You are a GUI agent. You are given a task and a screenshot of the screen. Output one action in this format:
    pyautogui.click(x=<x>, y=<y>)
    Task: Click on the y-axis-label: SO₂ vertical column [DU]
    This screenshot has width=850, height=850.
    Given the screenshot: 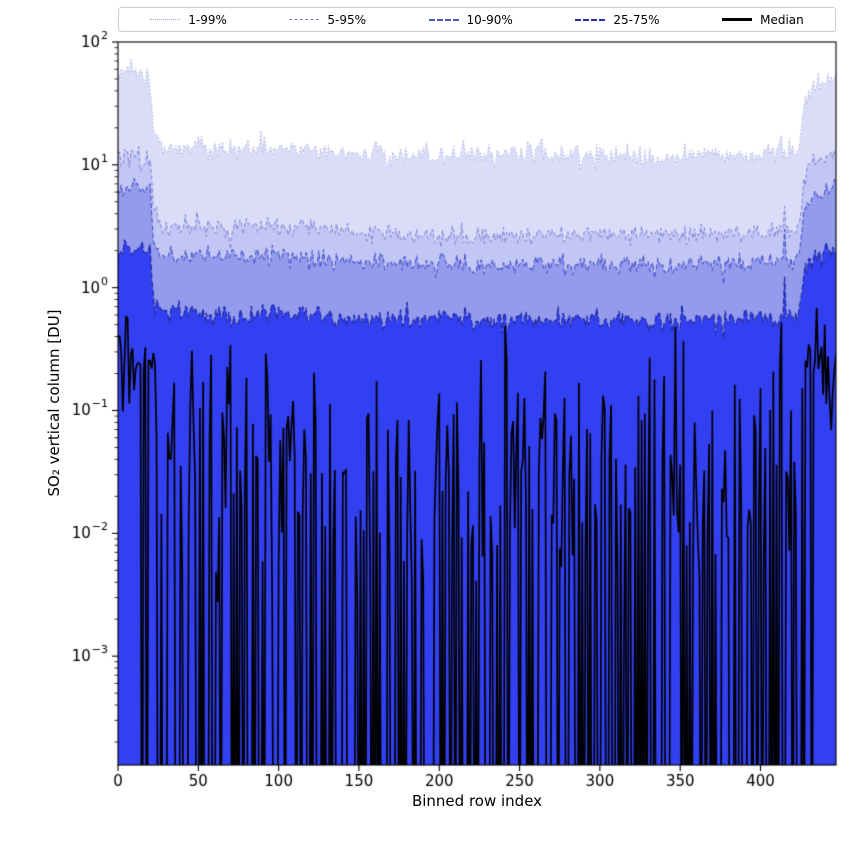 What is the action you would take?
    pyautogui.click(x=54, y=403)
    